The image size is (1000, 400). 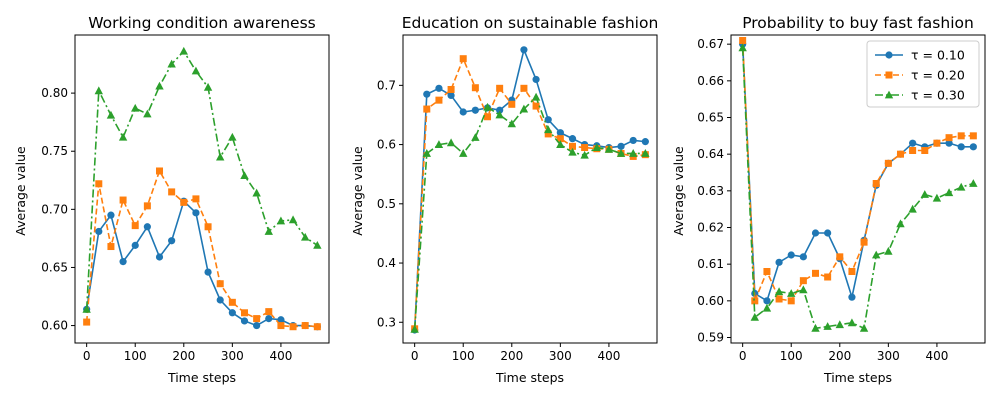 I want to click on panel-1-ylabel: Average value, so click(x=20, y=191).